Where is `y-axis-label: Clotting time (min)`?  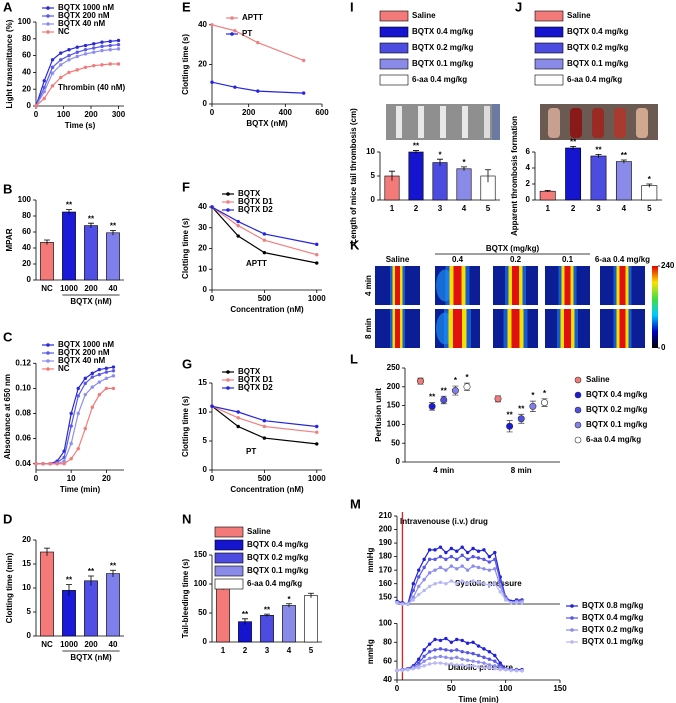
y-axis-label: Clotting time (min) is located at coordinates (9, 587).